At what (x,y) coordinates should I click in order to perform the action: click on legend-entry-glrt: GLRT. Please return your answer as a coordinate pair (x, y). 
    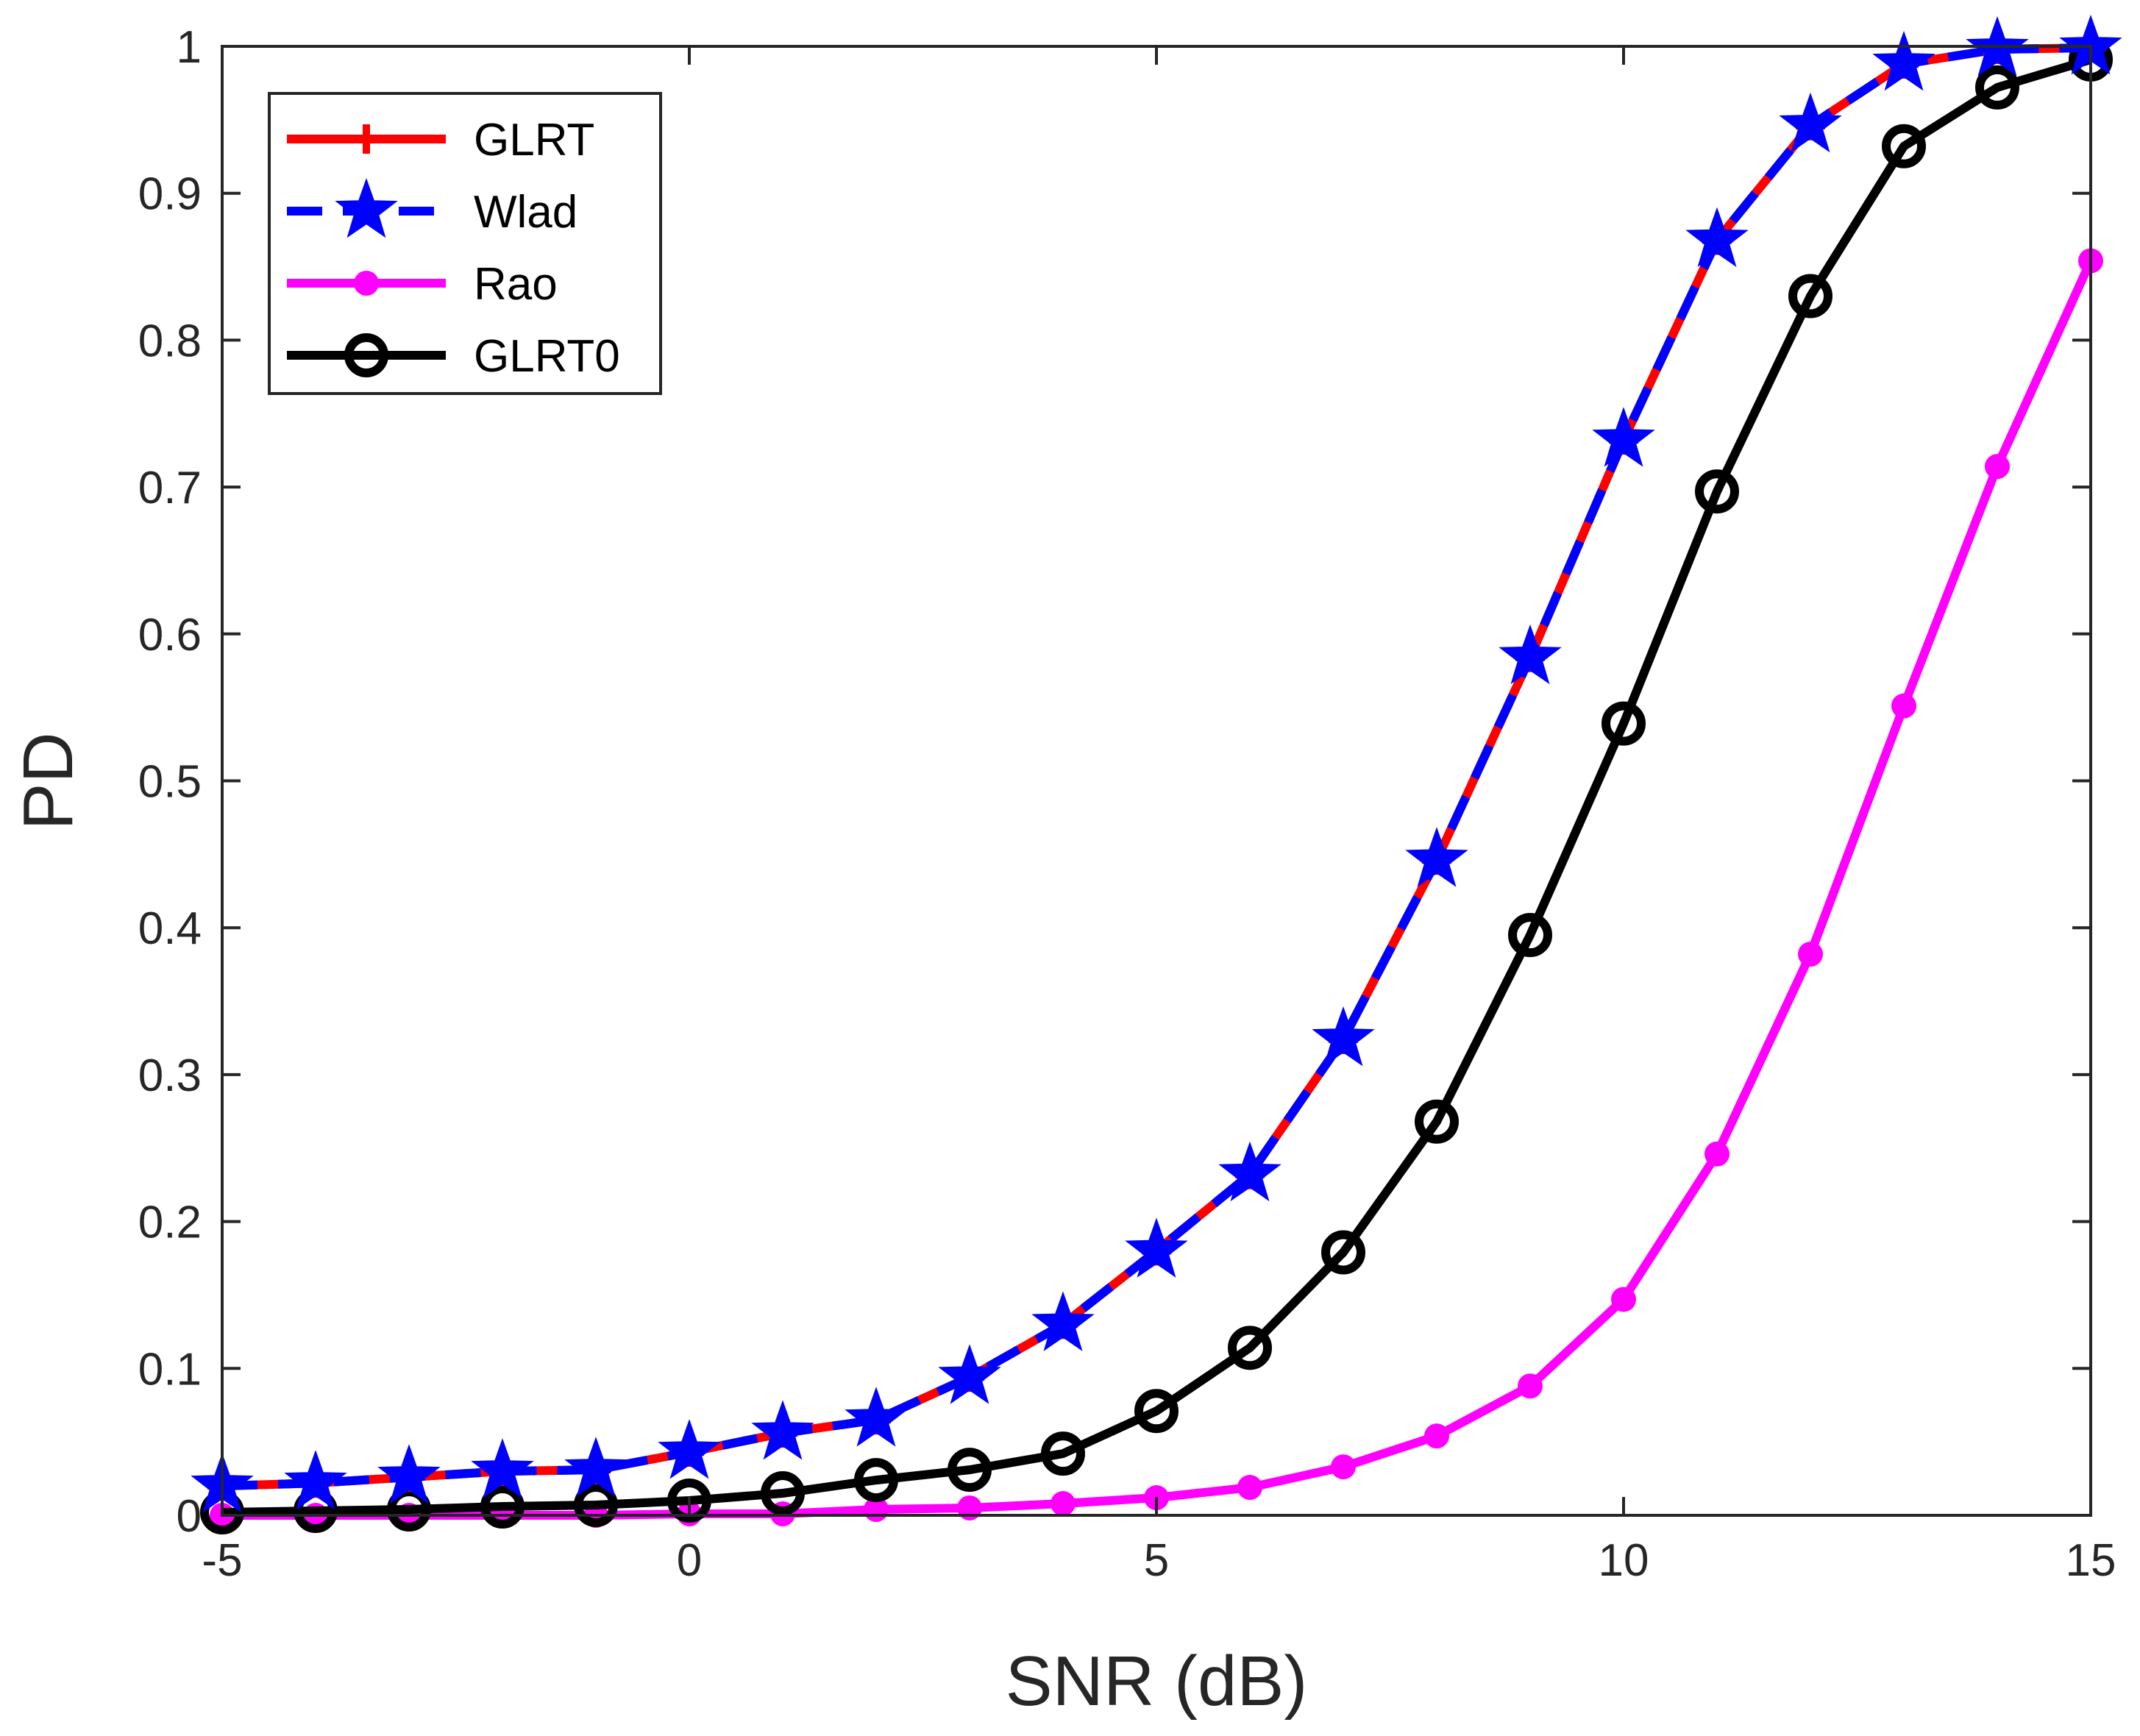
    Looking at the image, I should click on (440, 140).